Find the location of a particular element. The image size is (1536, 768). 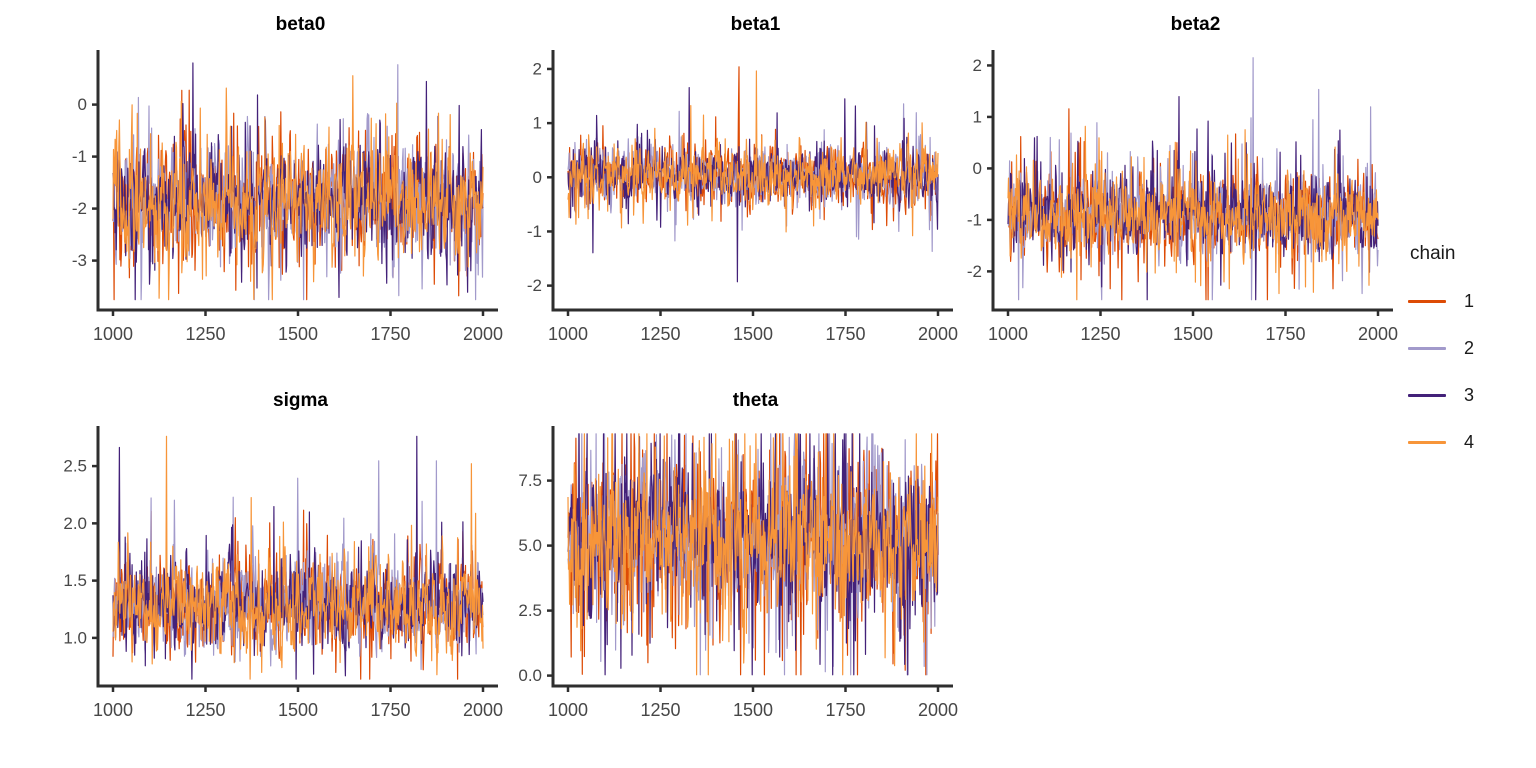

legend-label: 2 is located at coordinates (1469, 347).